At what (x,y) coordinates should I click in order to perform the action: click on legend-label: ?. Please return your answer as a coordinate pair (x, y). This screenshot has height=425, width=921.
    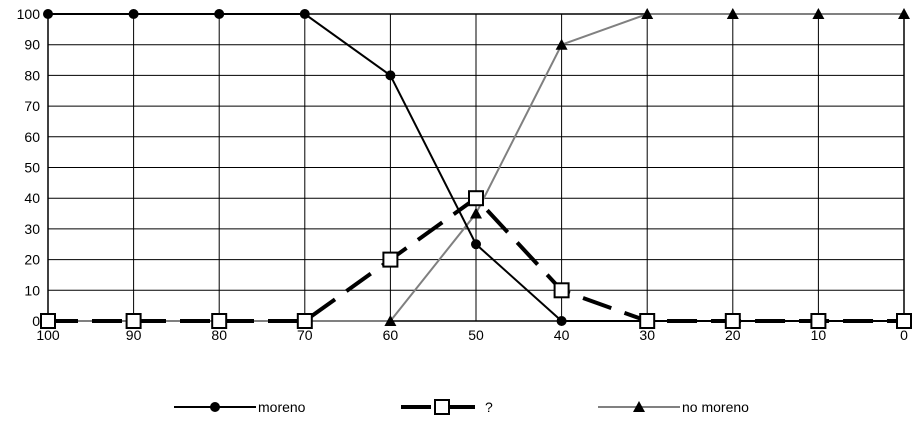
    Looking at the image, I should click on (489, 407).